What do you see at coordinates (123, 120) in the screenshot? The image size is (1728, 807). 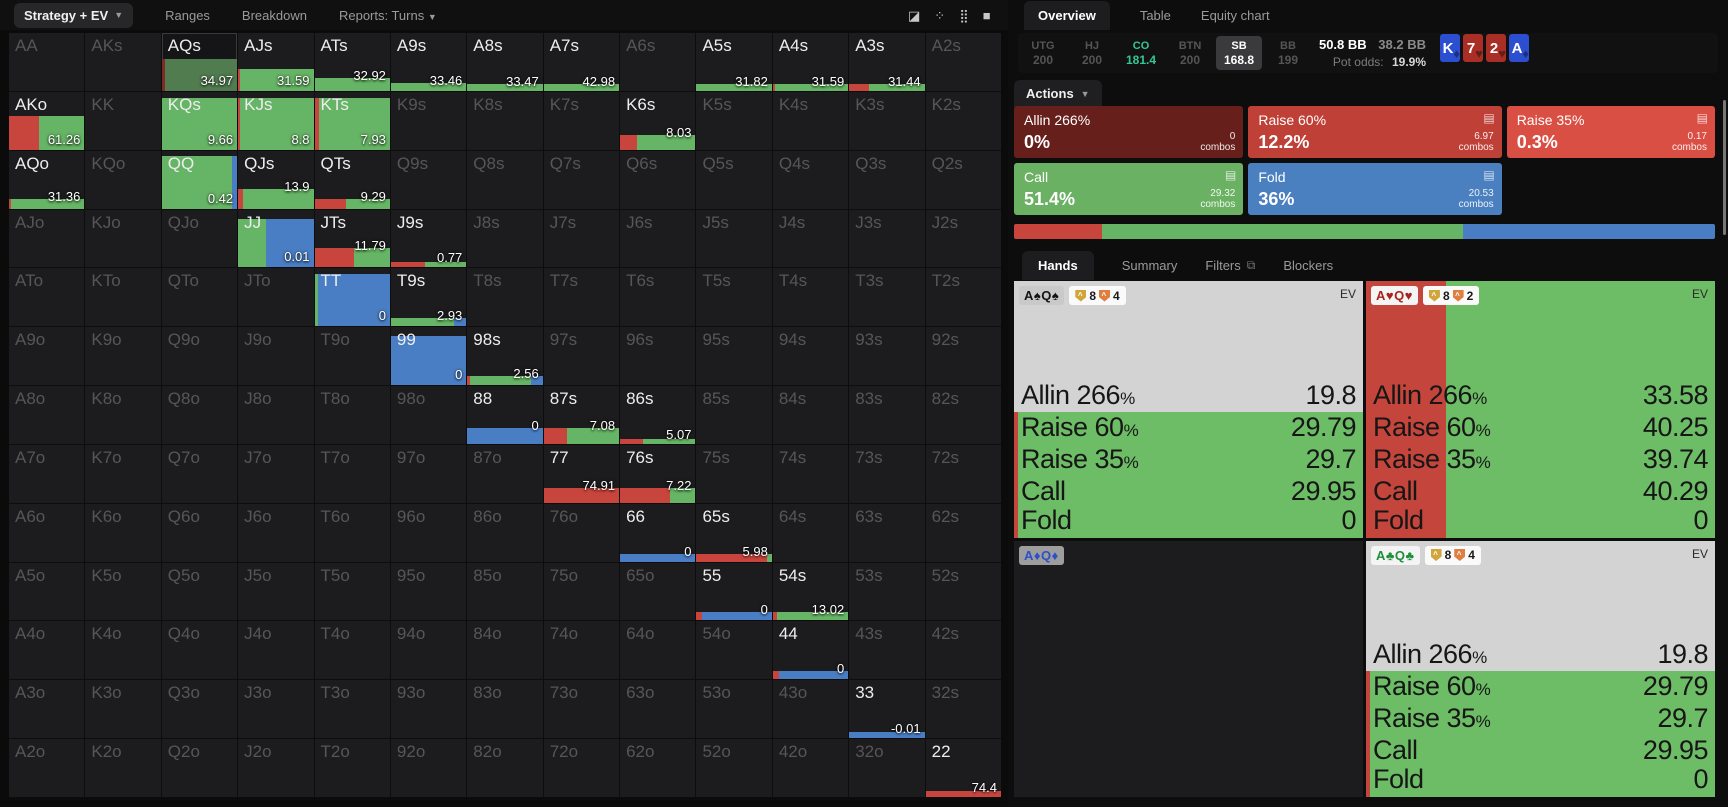 I see `matrix-cell-KK: KK` at bounding box center [123, 120].